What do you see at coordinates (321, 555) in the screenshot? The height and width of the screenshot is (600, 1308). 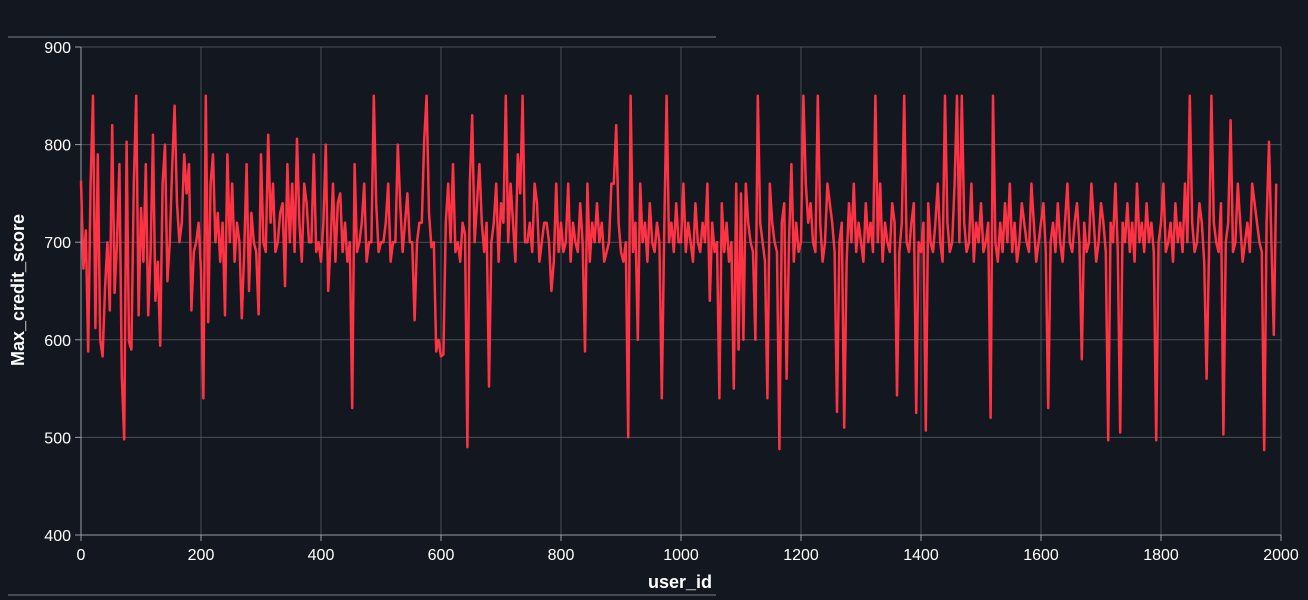 I see `x-tick-label: 400` at bounding box center [321, 555].